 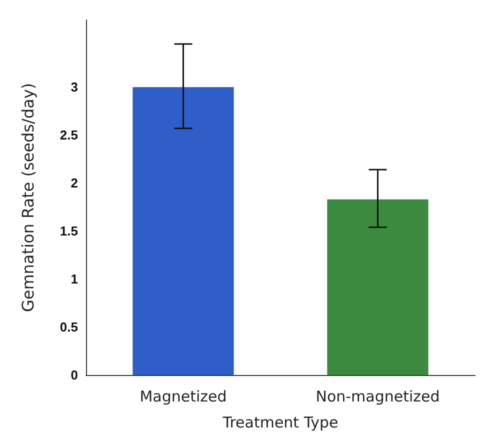 I want to click on y-tick-label: 2.5, so click(x=69, y=135).